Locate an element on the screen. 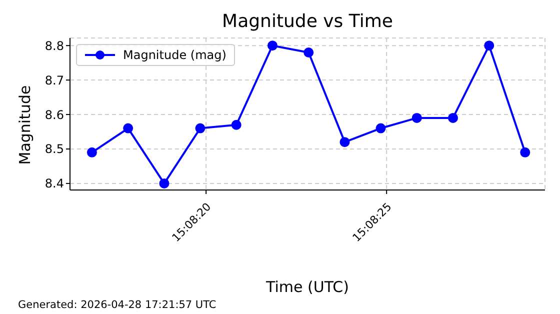  chart-title: Magnitude vs Time is located at coordinates (307, 21).